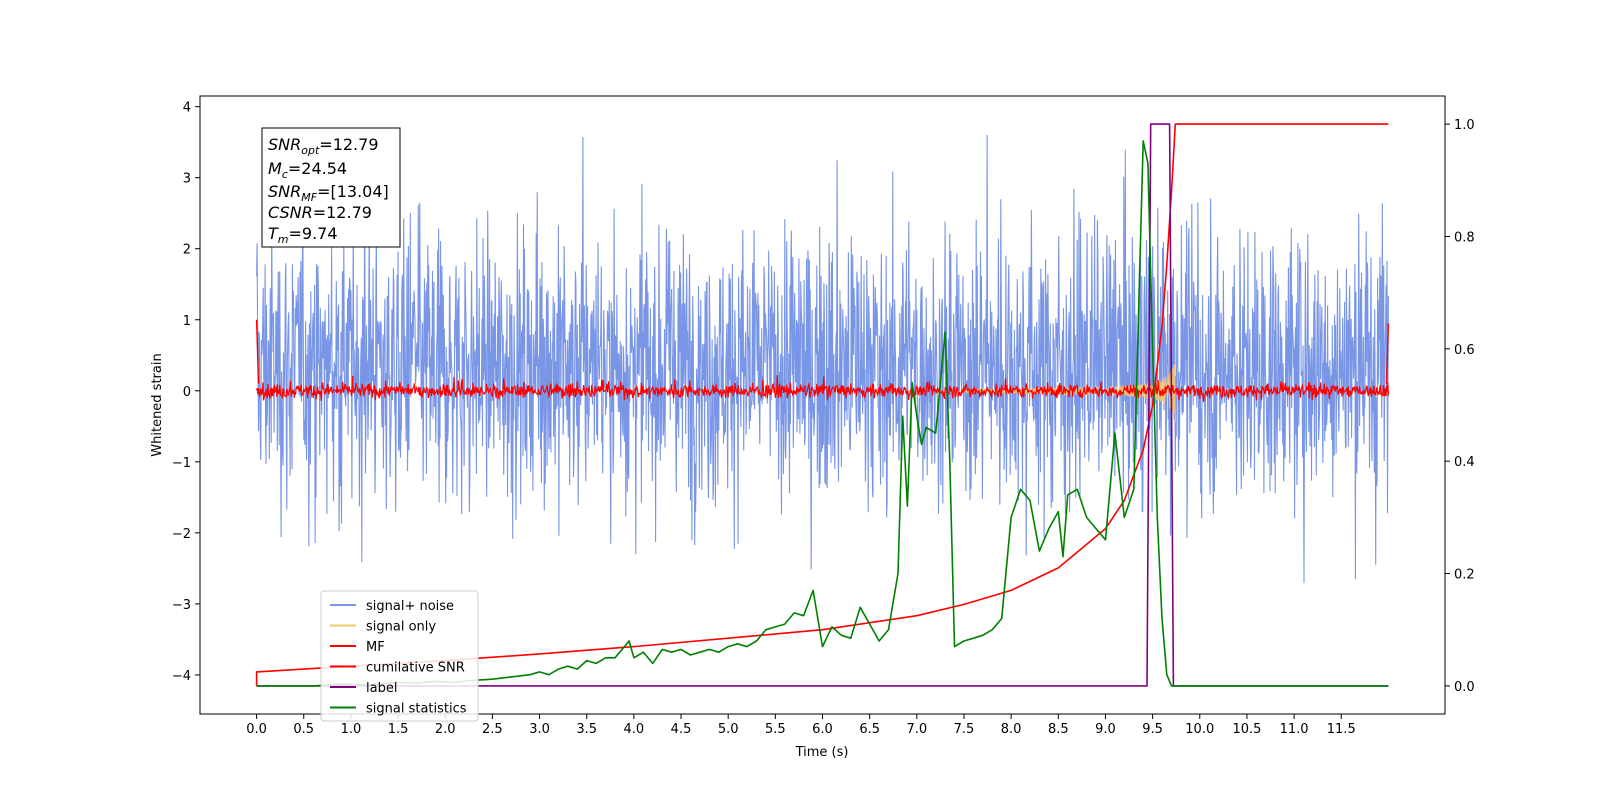 The height and width of the screenshot is (800, 1600). I want to click on y-axis-ticks: 4 3 2 1 0 −1 −2 −3 −4, so click(186, 392).